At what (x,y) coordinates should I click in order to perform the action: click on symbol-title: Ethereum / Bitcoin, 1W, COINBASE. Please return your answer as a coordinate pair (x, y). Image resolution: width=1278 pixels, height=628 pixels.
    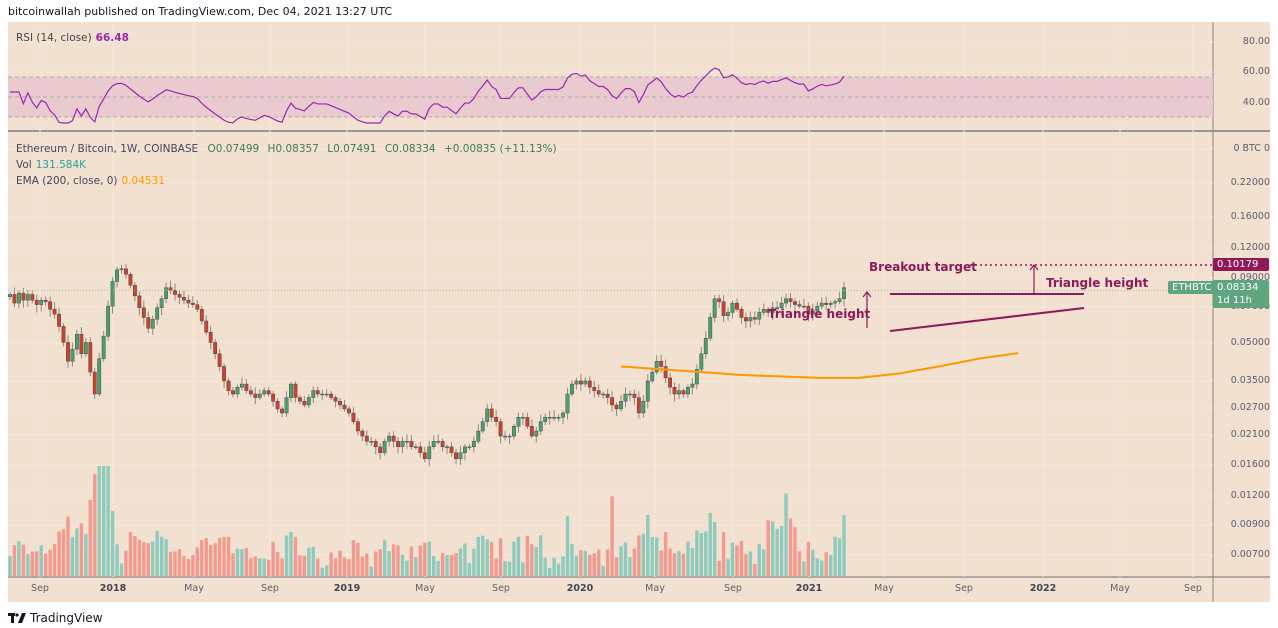
    Looking at the image, I should click on (107, 149).